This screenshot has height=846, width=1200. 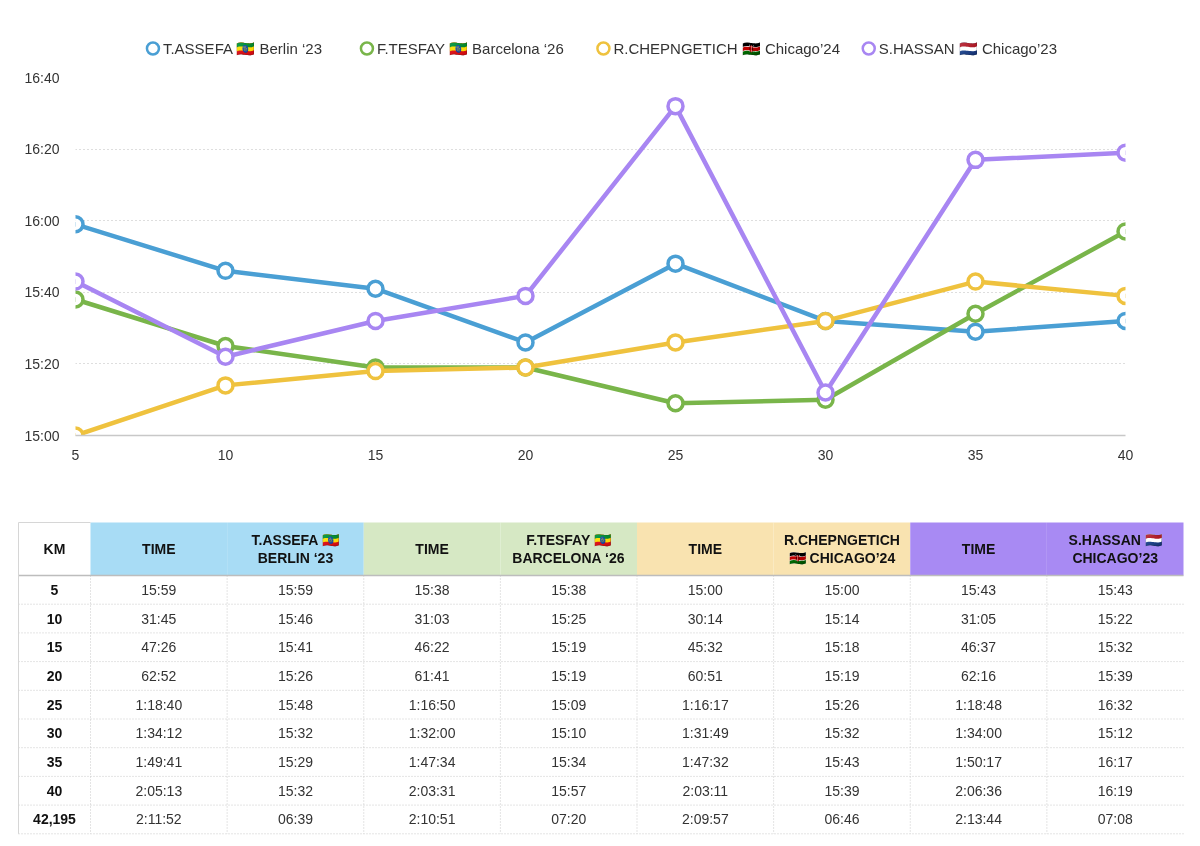 What do you see at coordinates (42, 220) in the screenshot?
I see `y-tick-label: 16:00` at bounding box center [42, 220].